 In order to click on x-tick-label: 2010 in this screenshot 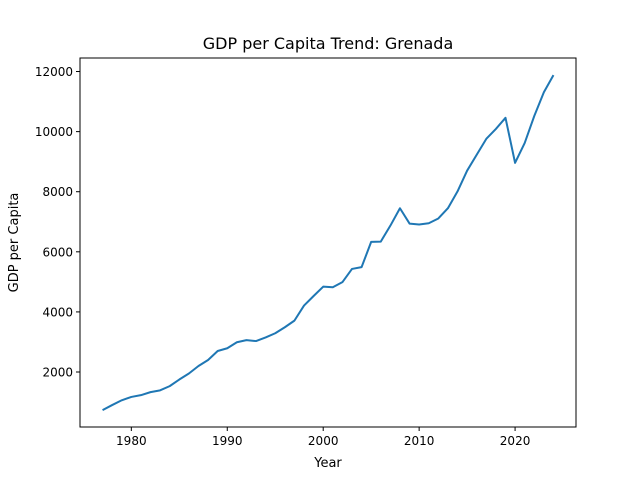, I will do `click(419, 441)`.